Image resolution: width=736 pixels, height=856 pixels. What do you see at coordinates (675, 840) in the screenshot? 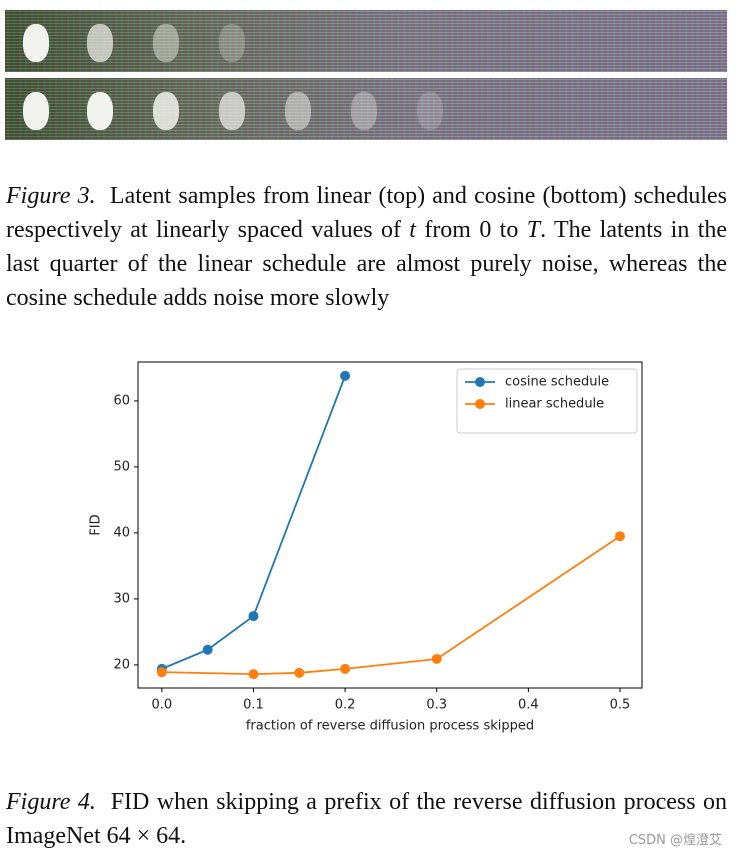
I see `watermark: CSDN @煌澄艾` at bounding box center [675, 840].